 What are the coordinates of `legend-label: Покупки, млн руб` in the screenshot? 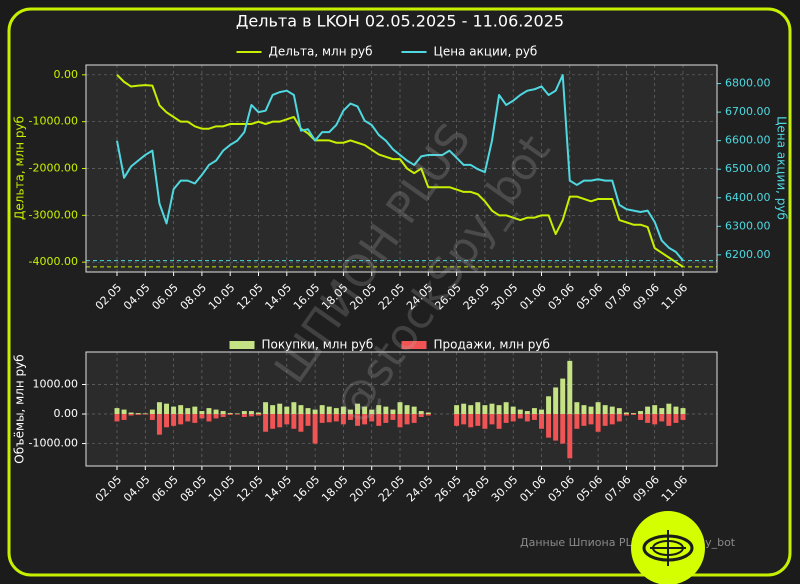 It's located at (318, 345).